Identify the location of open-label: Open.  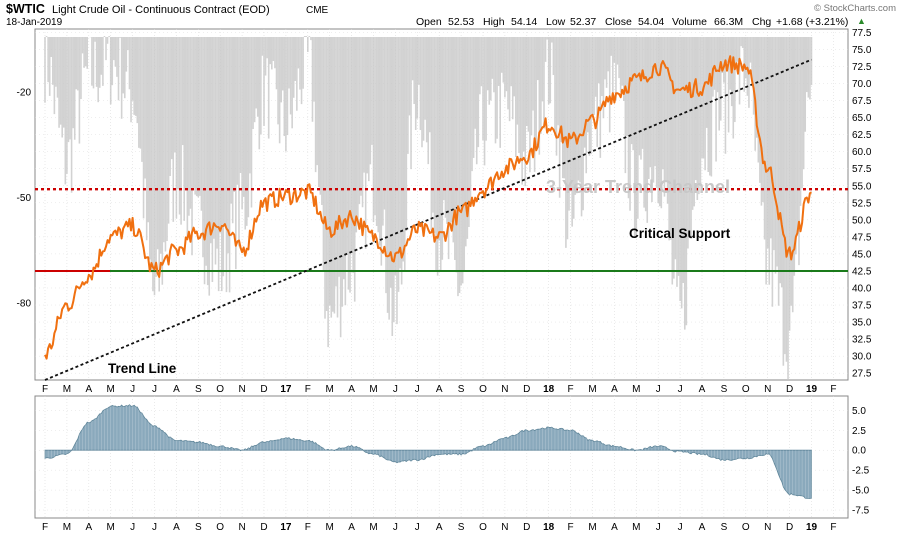
(429, 22).